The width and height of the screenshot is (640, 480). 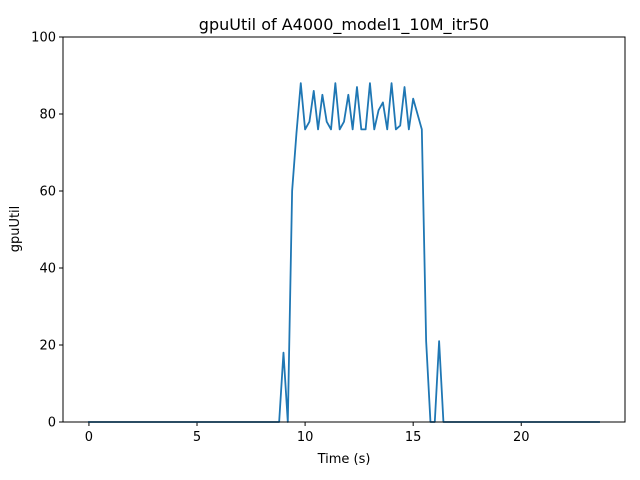 What do you see at coordinates (47, 192) in the screenshot?
I see `y-tick-label: 60` at bounding box center [47, 192].